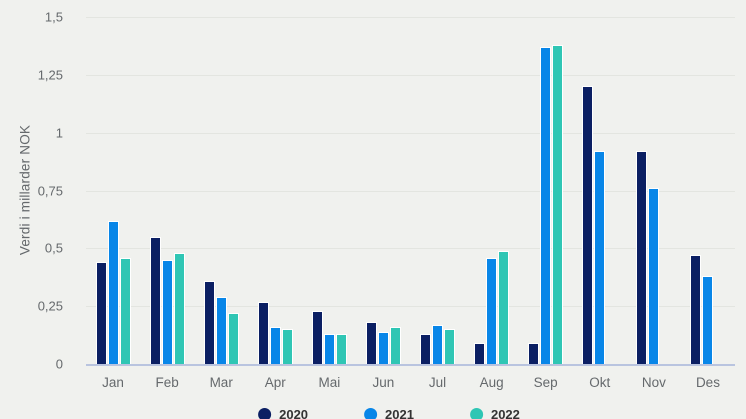  Describe the element at coordinates (653, 276) in the screenshot. I see `bar-2021-Nov` at that location.